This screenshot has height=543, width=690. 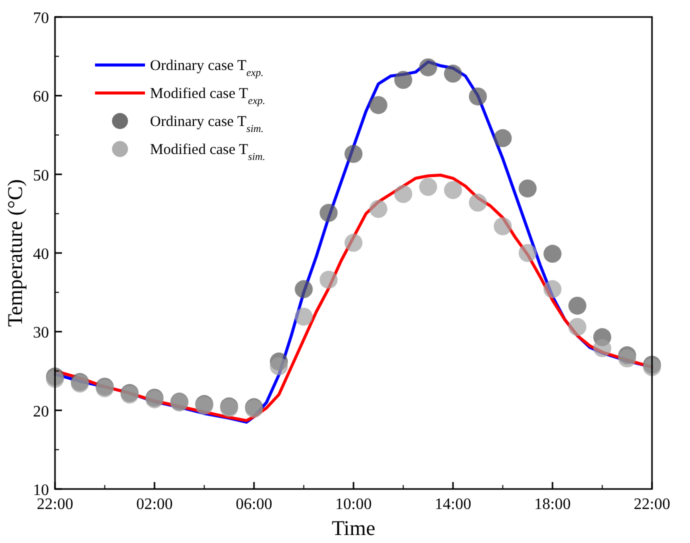 What do you see at coordinates (354, 528) in the screenshot?
I see `x-axis-title: Time` at bounding box center [354, 528].